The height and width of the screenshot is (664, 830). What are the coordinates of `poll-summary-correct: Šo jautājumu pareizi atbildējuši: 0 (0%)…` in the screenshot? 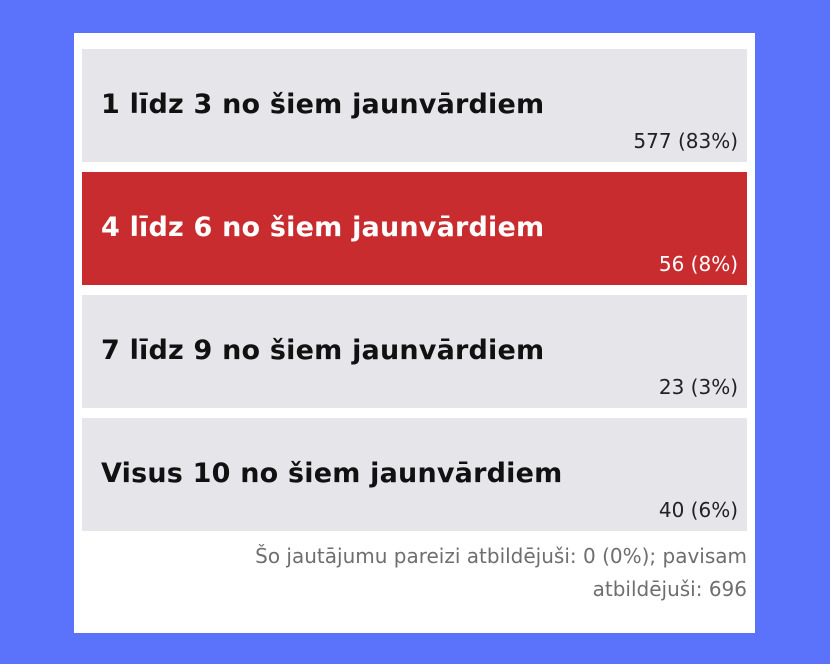 It's located at (501, 556).